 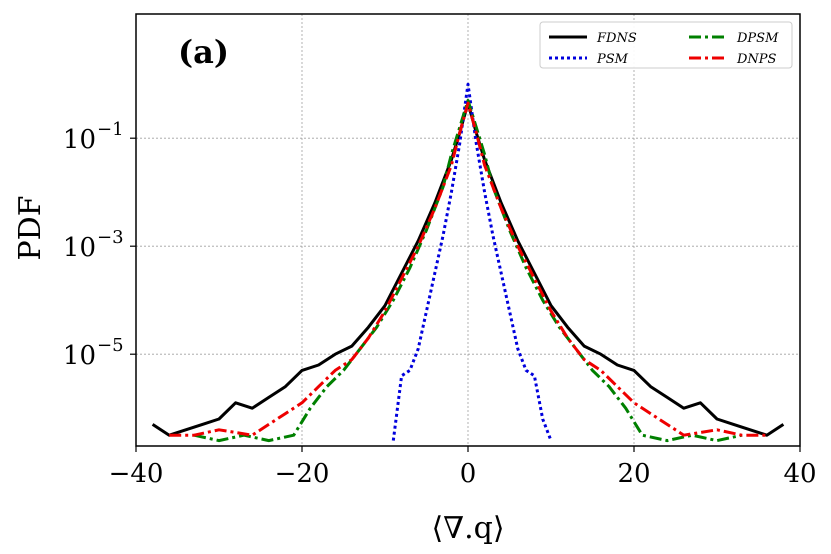 What do you see at coordinates (203, 52) in the screenshot?
I see `panel-label: (a)` at bounding box center [203, 52].